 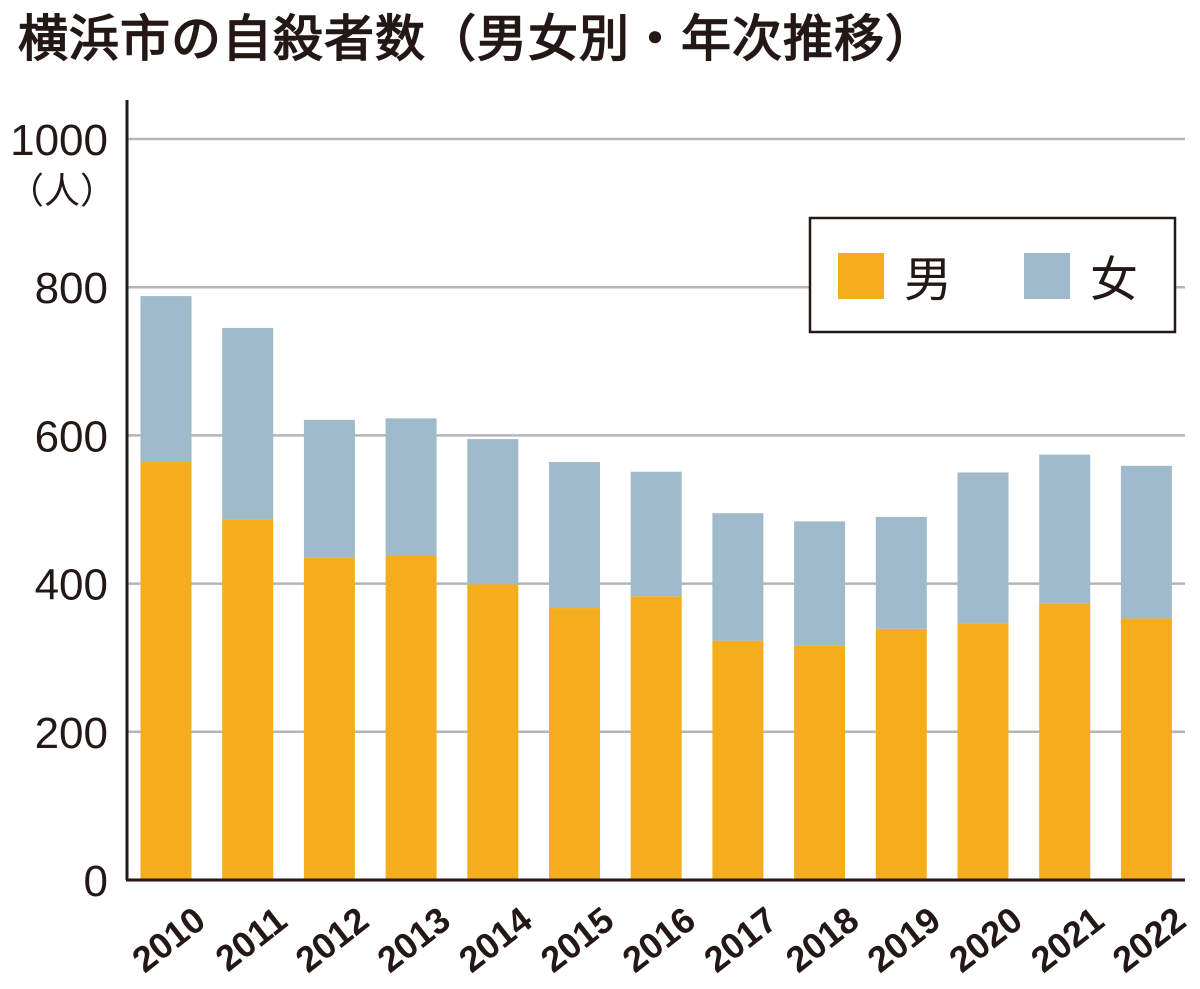 What do you see at coordinates (656, 738) in the screenshot?
I see `bar-male-2016` at bounding box center [656, 738].